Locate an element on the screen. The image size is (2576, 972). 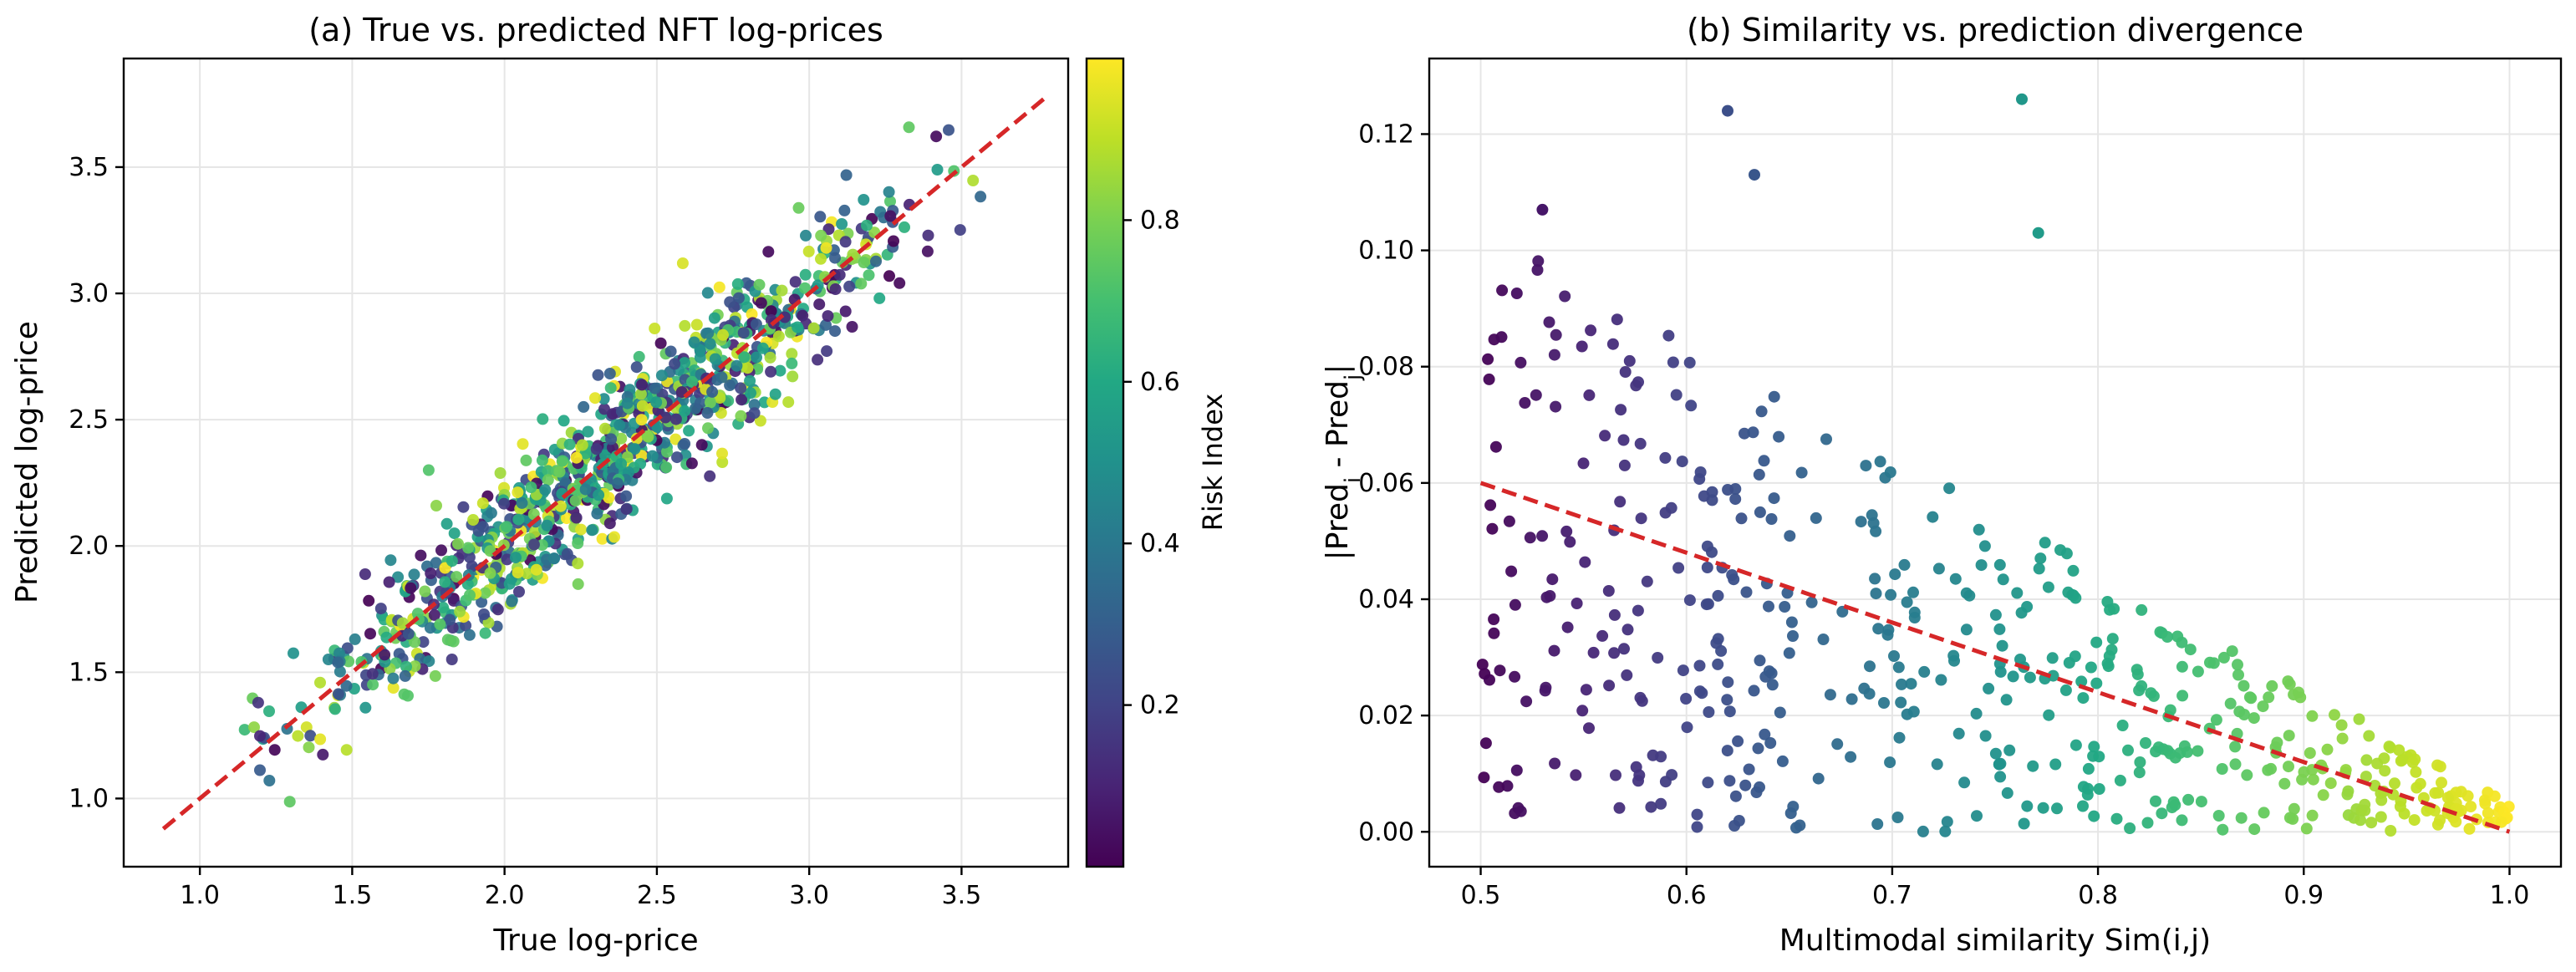
panel-a-y-tick-label: 3.5 is located at coordinates (89, 167).